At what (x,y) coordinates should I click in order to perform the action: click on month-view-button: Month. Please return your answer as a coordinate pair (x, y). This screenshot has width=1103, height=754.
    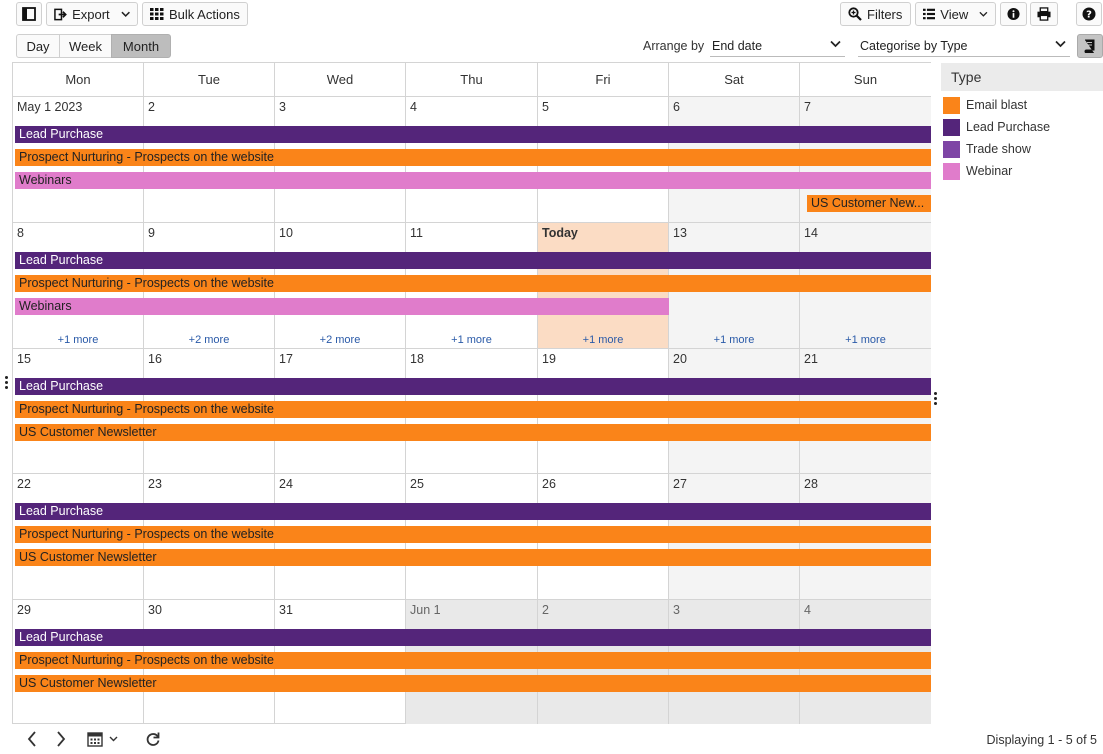
    Looking at the image, I should click on (141, 46).